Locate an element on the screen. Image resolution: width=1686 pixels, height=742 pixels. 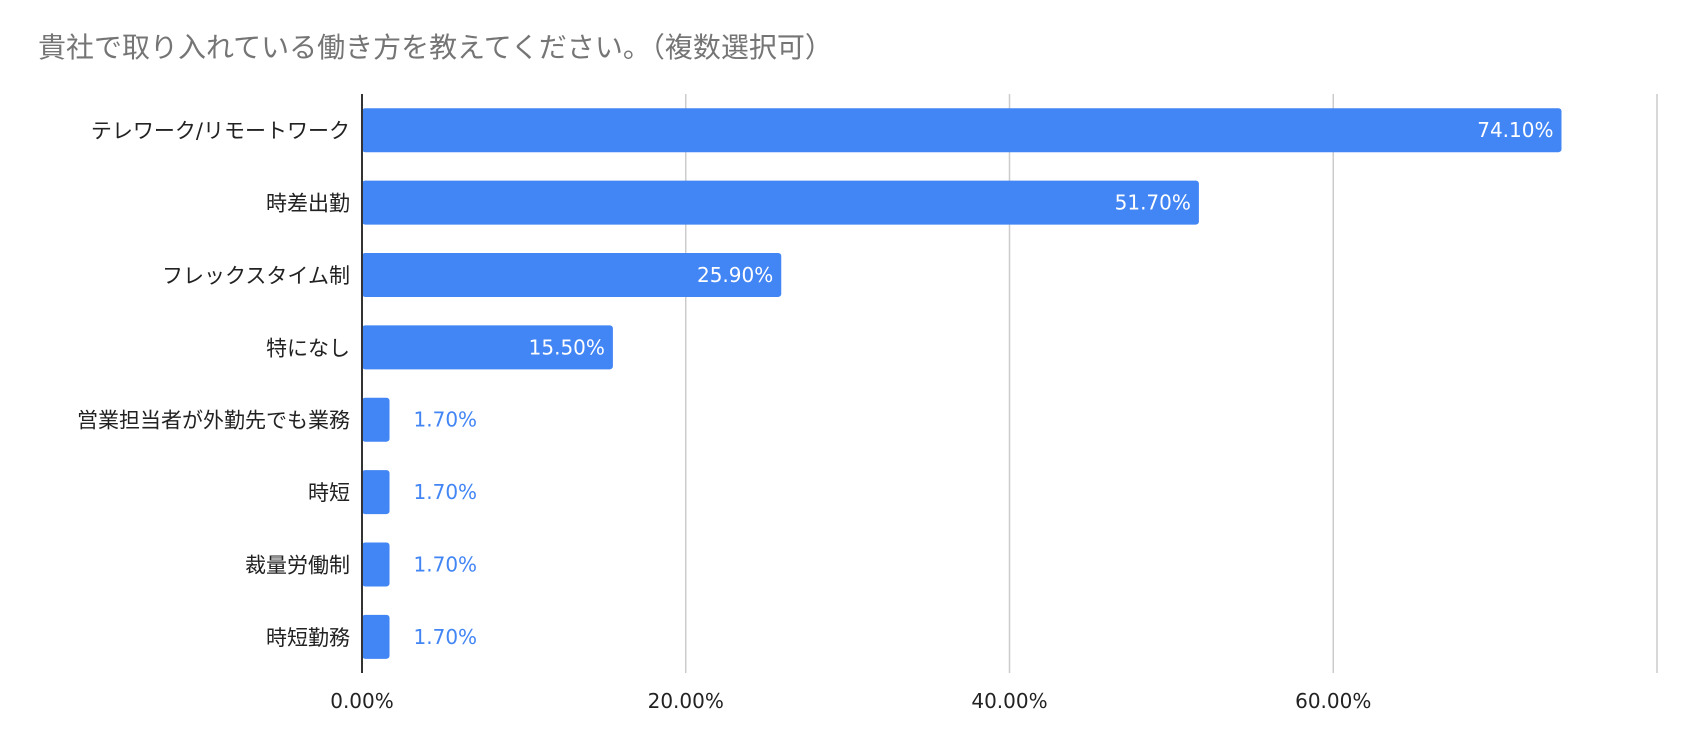
x-tick-label: 60.00% is located at coordinates (1333, 701).